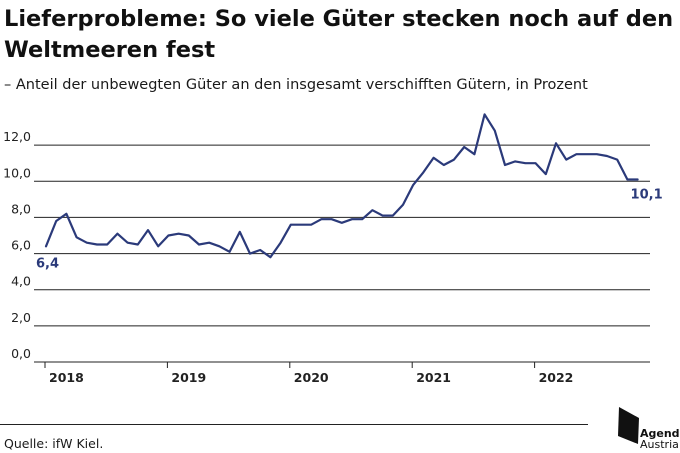 The width and height of the screenshot is (680, 453). What do you see at coordinates (660, 433) in the screenshot?
I see `logo-text-line1: Agenda` at bounding box center [660, 433].